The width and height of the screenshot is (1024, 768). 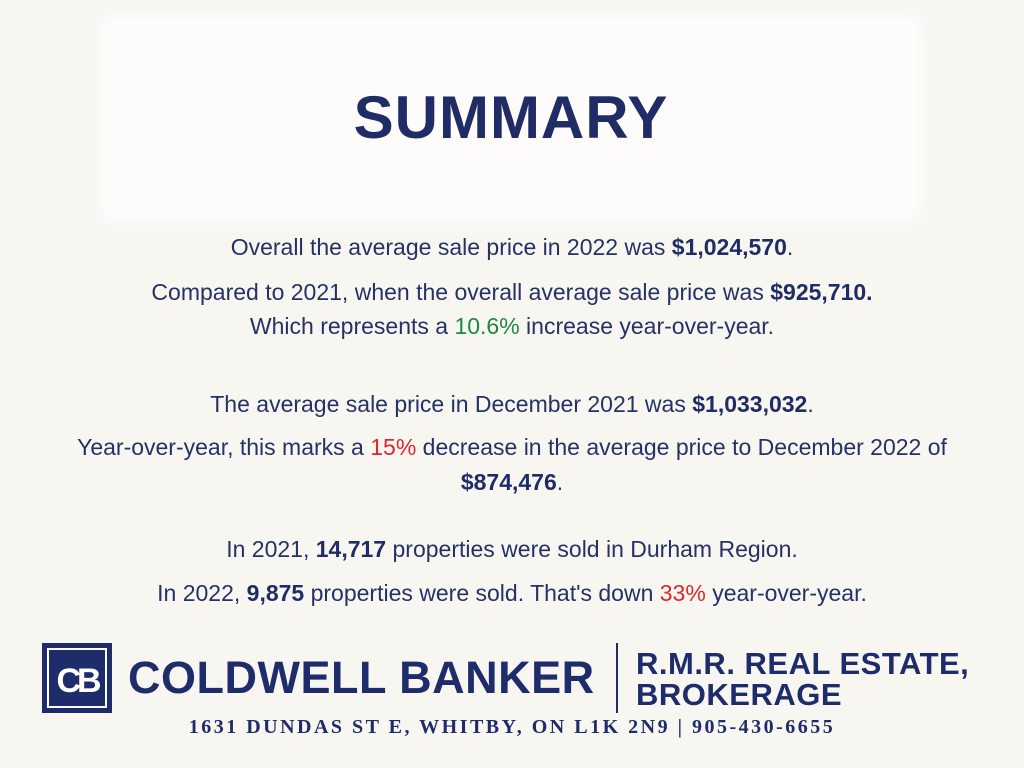 I want to click on amount: $1,033,032, so click(x=750, y=404).